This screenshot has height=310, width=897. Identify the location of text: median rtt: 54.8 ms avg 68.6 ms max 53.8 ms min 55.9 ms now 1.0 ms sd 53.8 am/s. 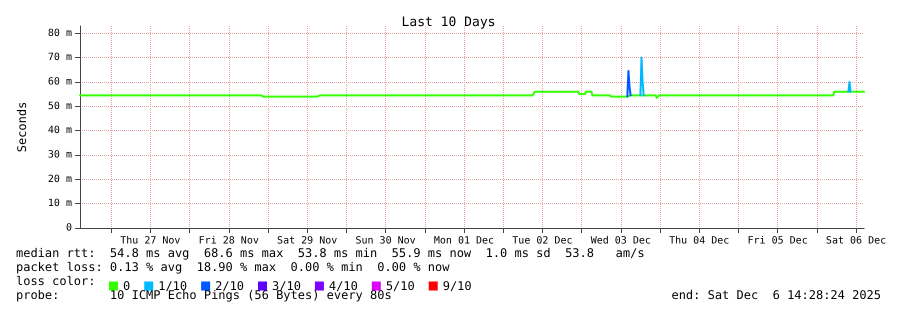
(330, 253).